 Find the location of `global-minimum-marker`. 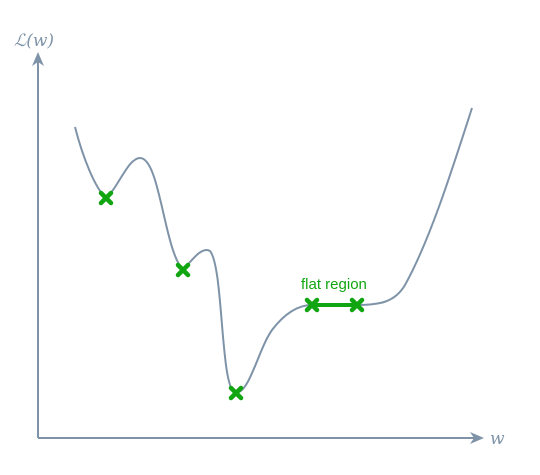

global-minimum-marker is located at coordinates (236, 393).